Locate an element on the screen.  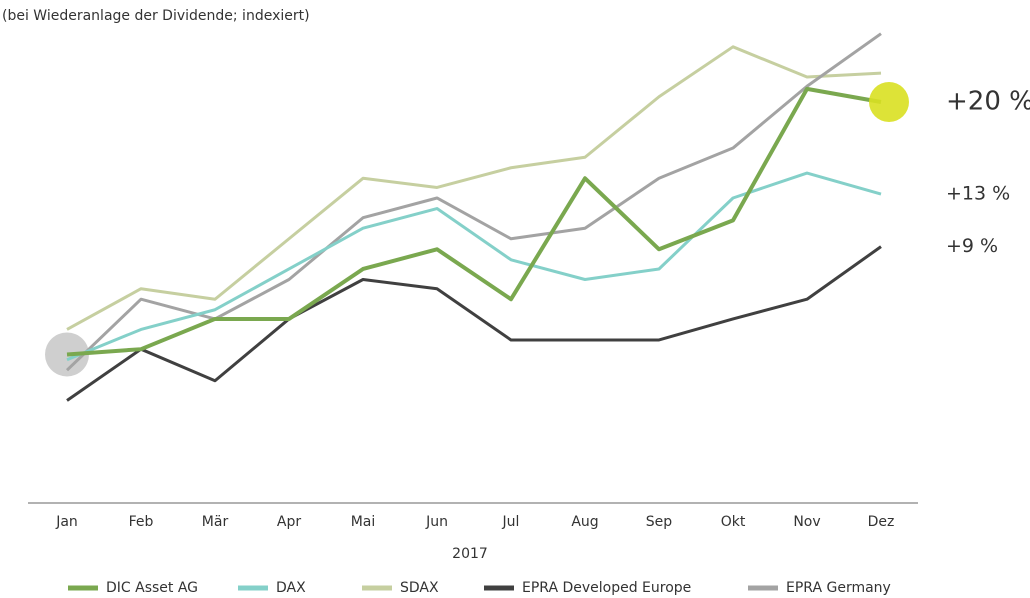
x-tick-label: Jul is located at coordinates (511, 522).